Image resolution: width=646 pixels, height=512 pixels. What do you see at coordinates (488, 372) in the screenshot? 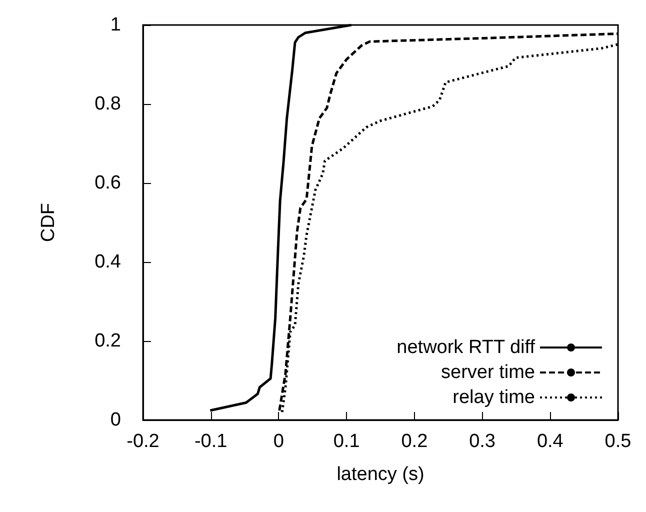
I see `legend-label: server time` at bounding box center [488, 372].